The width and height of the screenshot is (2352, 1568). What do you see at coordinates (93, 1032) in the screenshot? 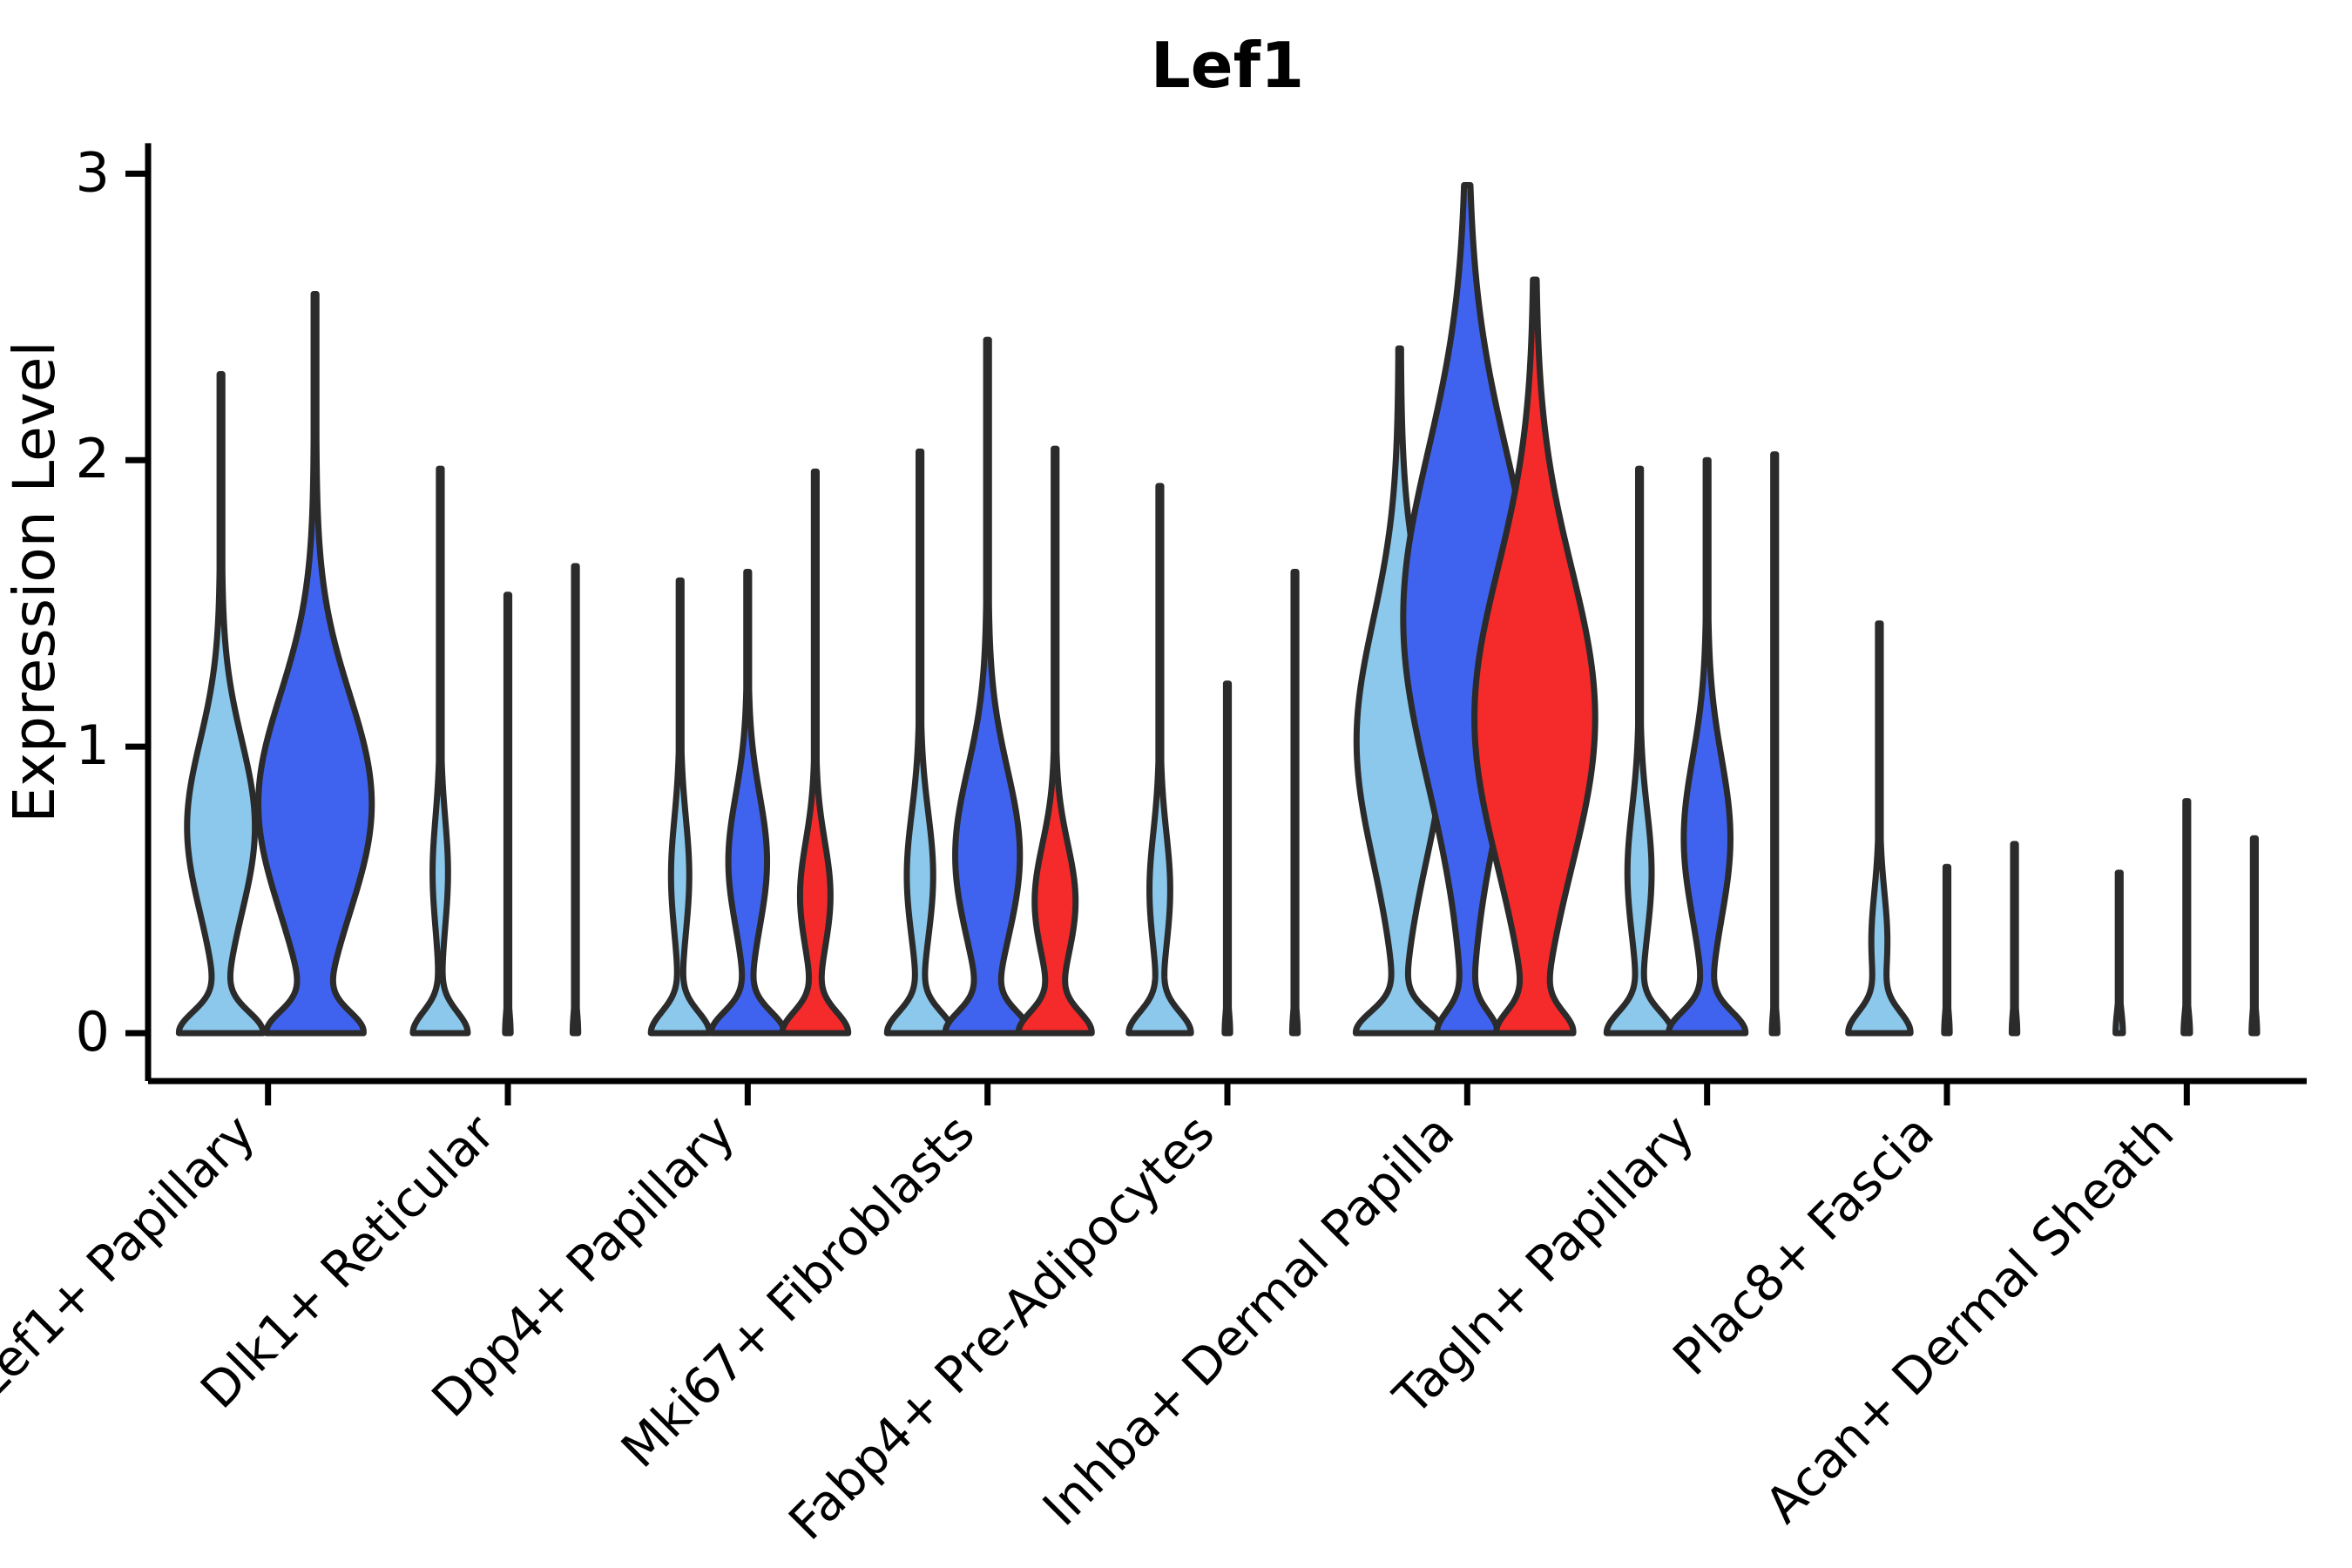
I see `y-tick-label-0: 0` at bounding box center [93, 1032].